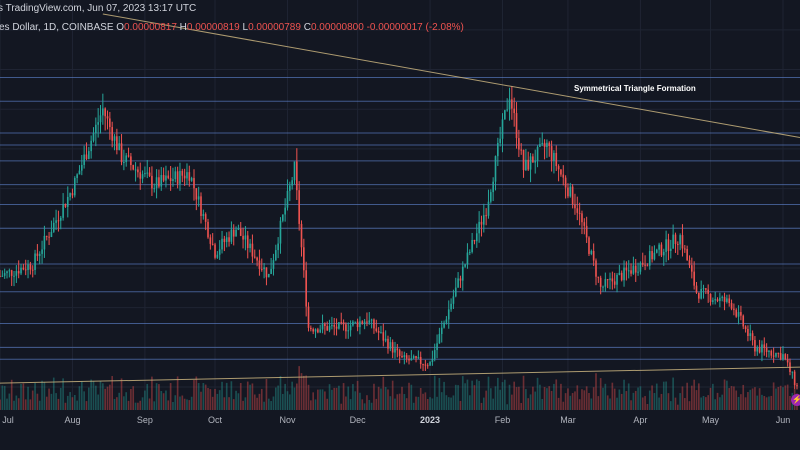  What do you see at coordinates (150, 27) in the screenshot?
I see `open-value: 0.00000817` at bounding box center [150, 27].